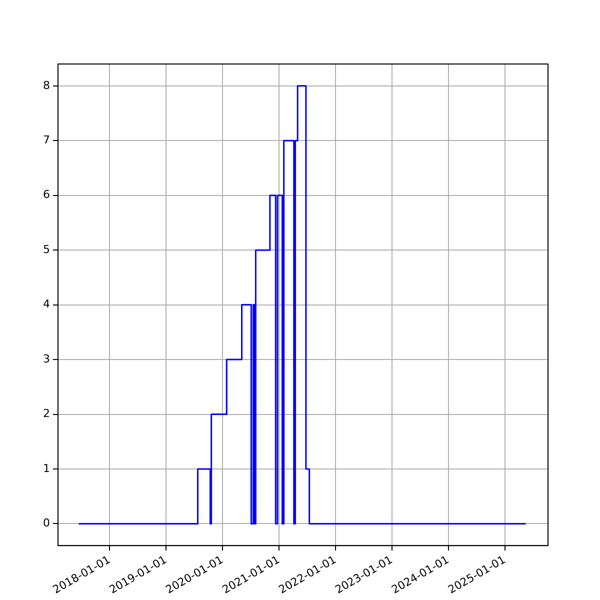 The height and width of the screenshot is (600, 600). I want to click on y-tick-label: 2, so click(46, 413).